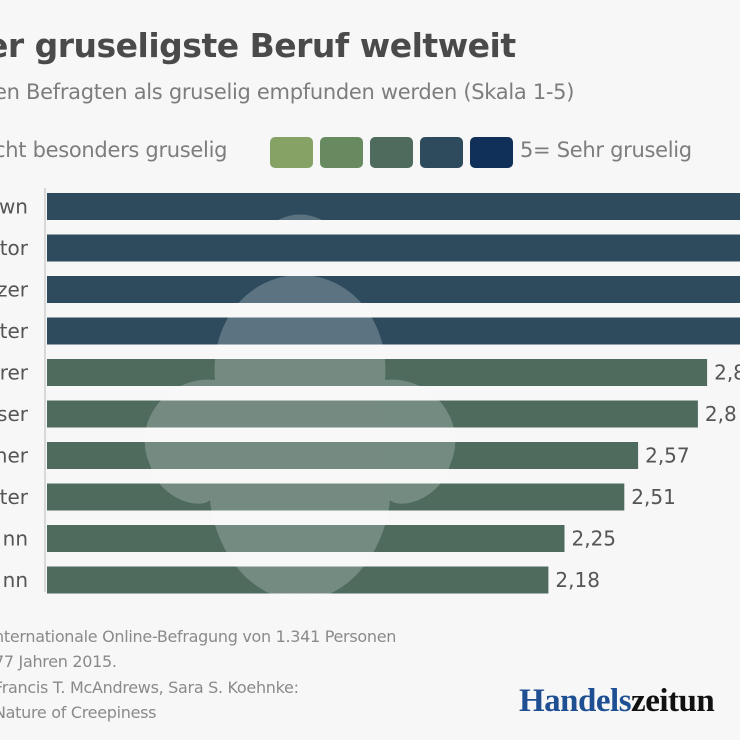 Image resolution: width=740 pixels, height=740 pixels. I want to click on value-label-6: 2,8, so click(721, 414).